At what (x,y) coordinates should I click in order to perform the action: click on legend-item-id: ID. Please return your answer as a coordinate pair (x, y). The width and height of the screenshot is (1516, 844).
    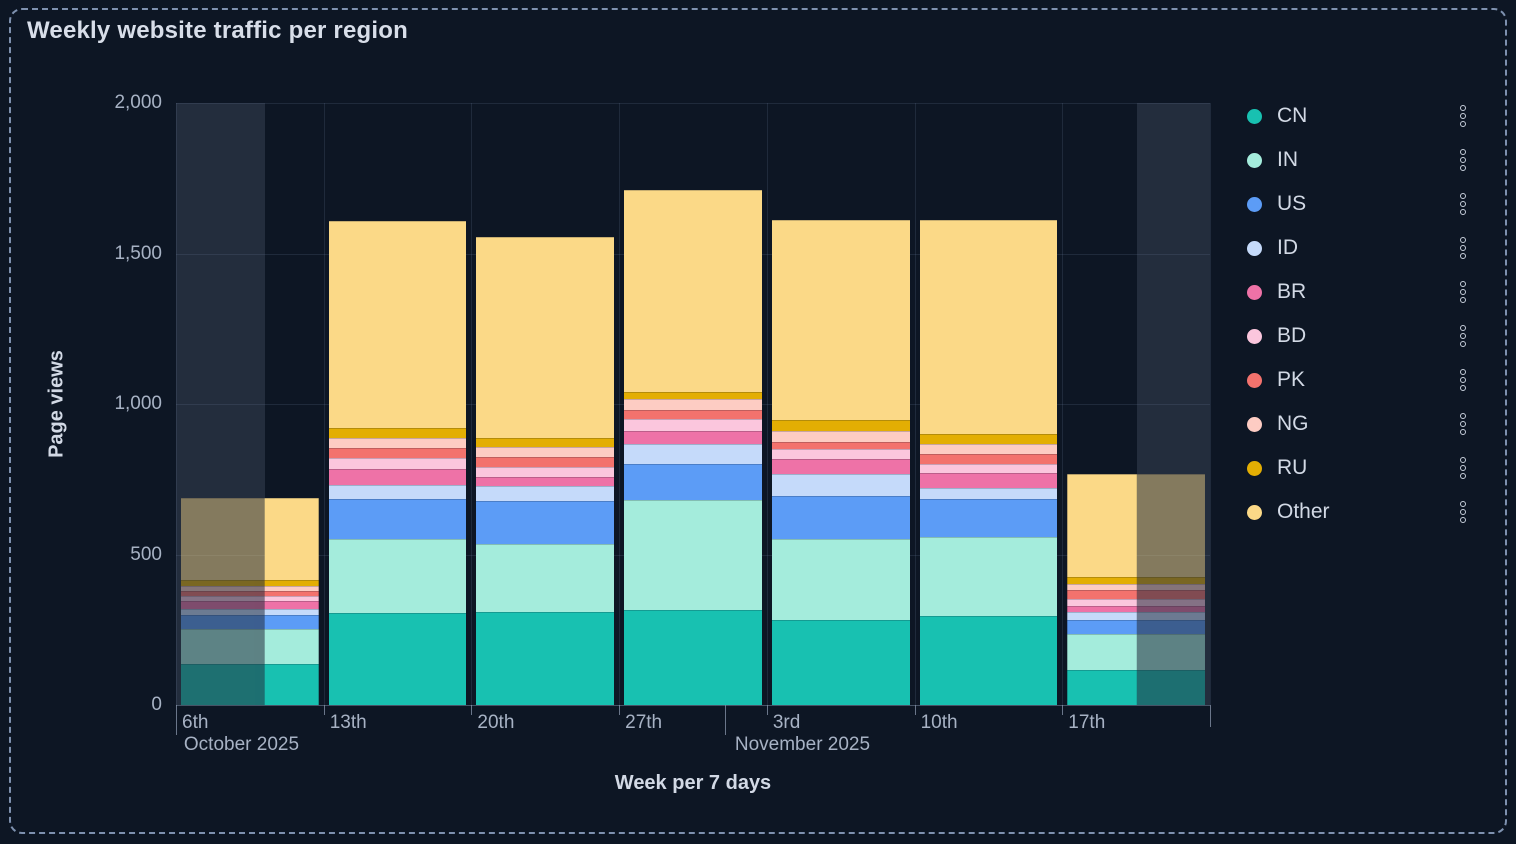
    Looking at the image, I should click on (1355, 248).